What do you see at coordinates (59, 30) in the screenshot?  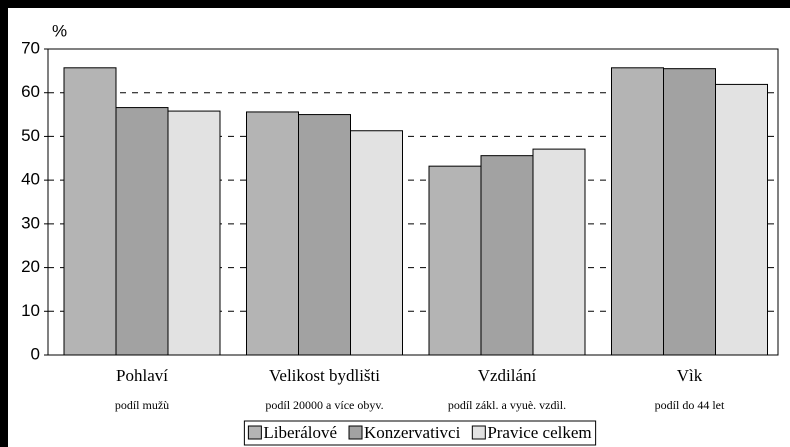 I see `y-axis-label: %` at bounding box center [59, 30].